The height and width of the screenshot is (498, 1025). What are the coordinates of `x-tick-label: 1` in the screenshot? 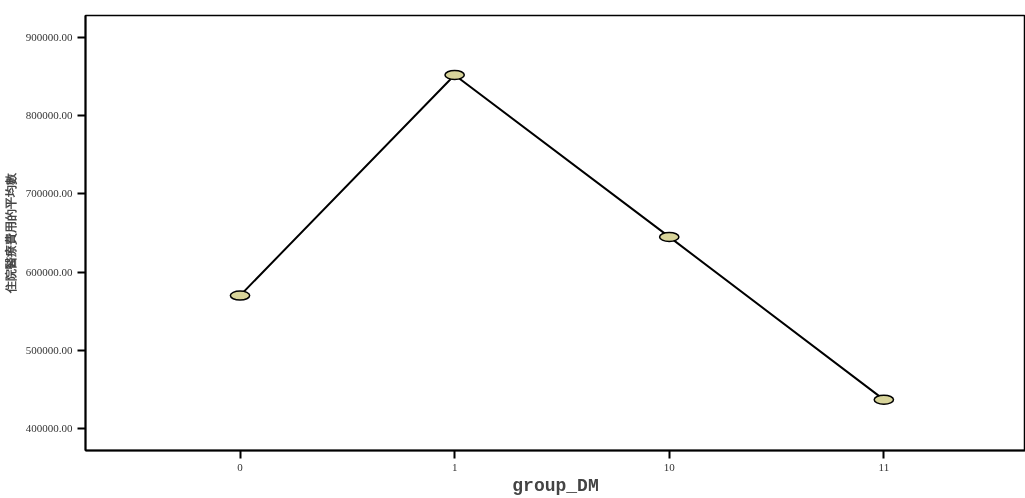 It's located at (454, 466).